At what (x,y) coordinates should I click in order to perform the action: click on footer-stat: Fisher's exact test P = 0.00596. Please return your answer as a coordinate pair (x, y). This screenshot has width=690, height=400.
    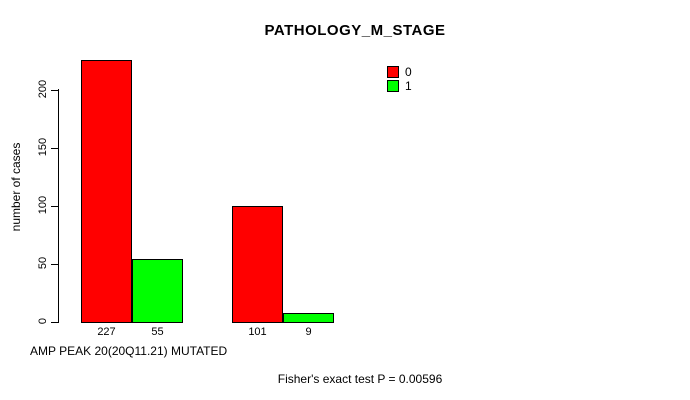
    Looking at the image, I should click on (360, 379).